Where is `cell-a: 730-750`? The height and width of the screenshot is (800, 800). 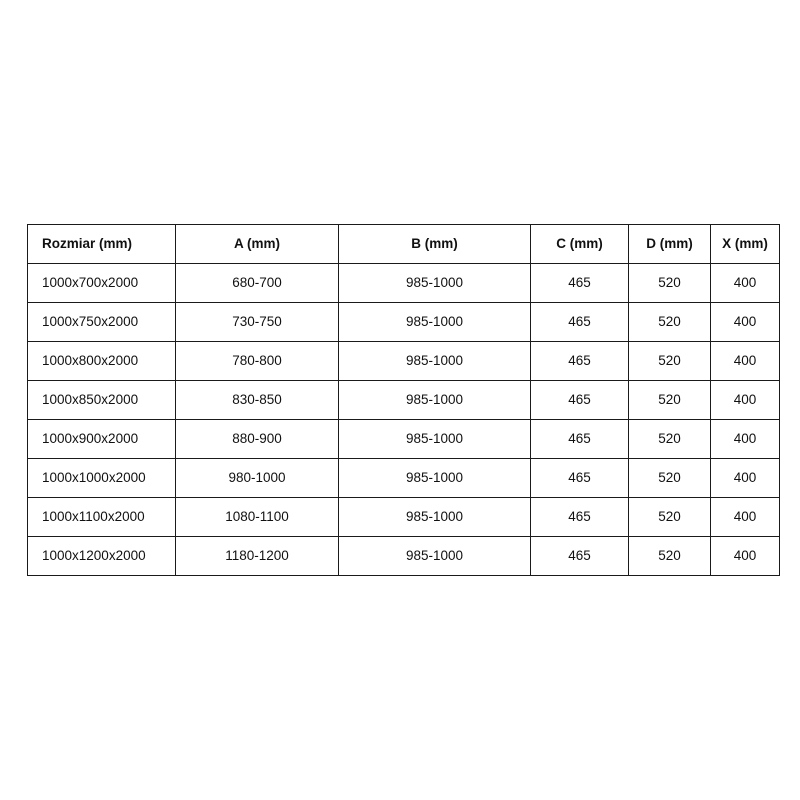
cell-a: 730-750 is located at coordinates (257, 322).